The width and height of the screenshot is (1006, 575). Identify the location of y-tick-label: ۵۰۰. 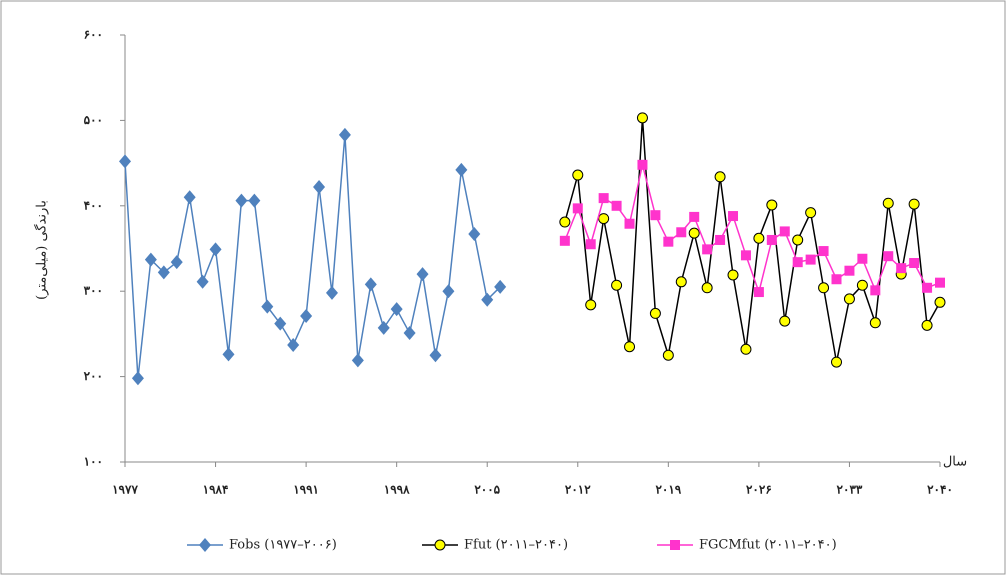
(93, 120).